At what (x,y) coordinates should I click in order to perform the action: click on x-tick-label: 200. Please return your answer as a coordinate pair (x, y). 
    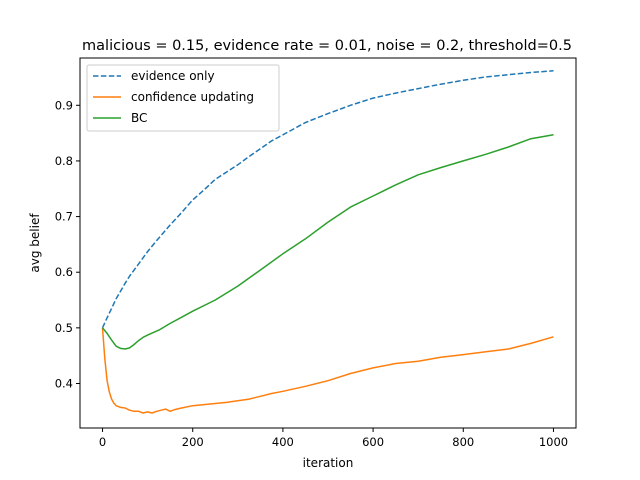
    Looking at the image, I should click on (193, 442).